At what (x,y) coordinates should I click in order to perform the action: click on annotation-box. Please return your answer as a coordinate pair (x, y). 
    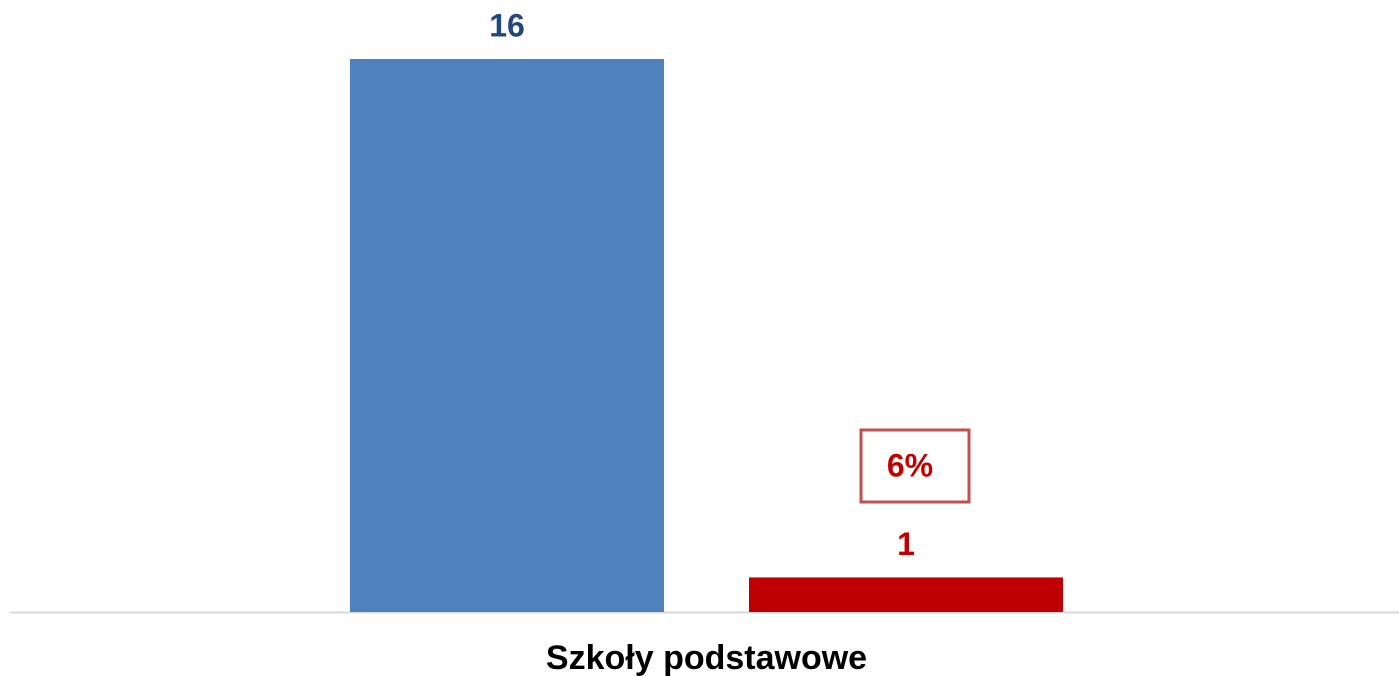
    Looking at the image, I should click on (915, 466).